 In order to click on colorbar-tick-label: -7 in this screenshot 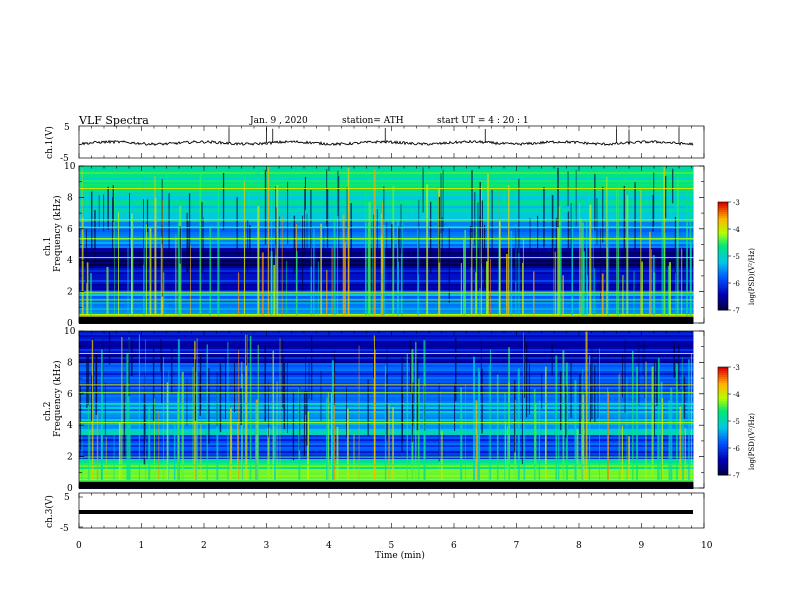, I will do `click(736, 311)`.